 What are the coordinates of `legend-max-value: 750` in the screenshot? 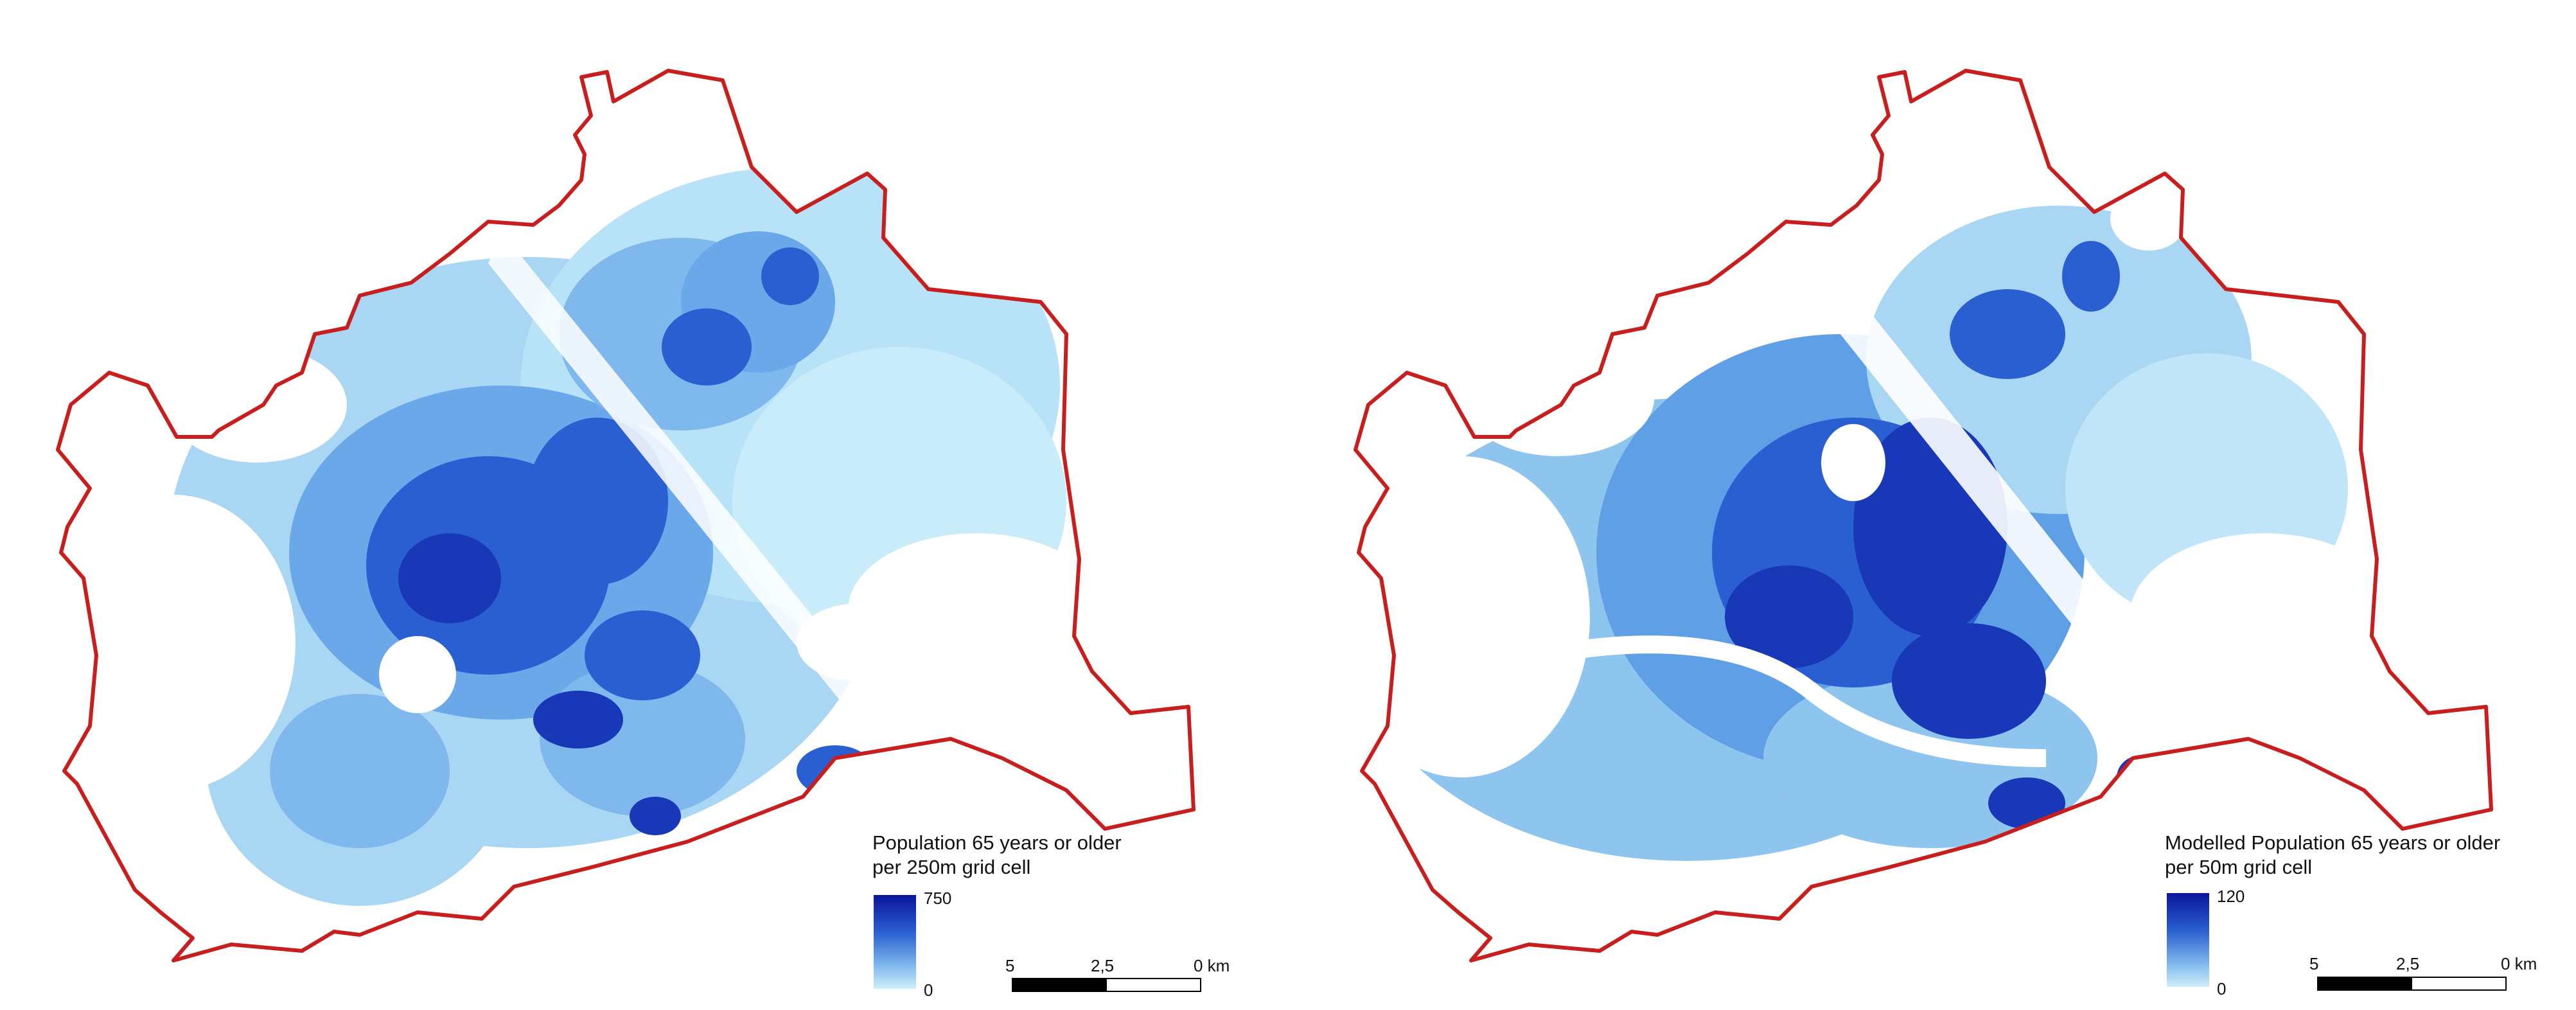 It's located at (938, 899).